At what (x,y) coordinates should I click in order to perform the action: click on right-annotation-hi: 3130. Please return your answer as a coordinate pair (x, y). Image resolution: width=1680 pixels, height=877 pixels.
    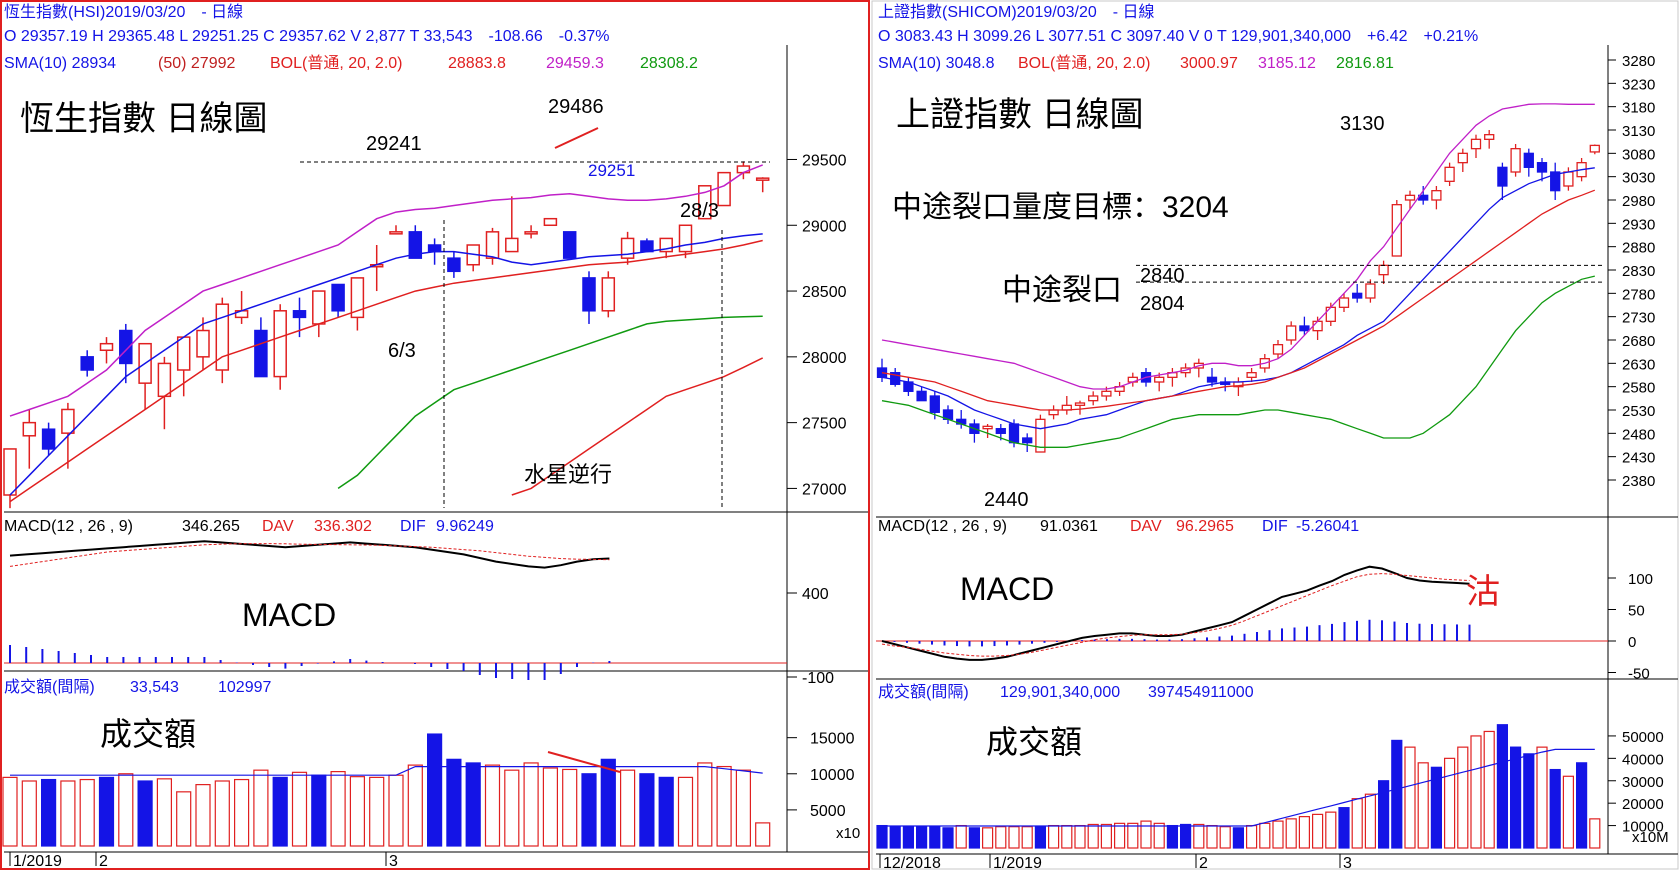
    Looking at the image, I should click on (1362, 124).